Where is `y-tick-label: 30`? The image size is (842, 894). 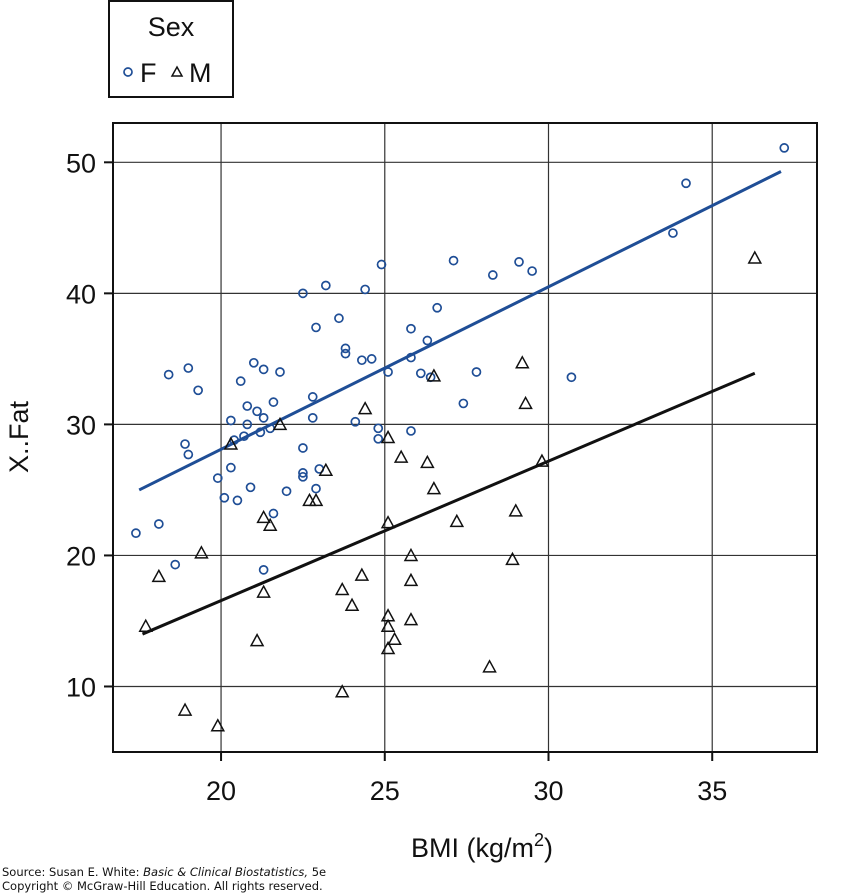
y-tick-label: 30 is located at coordinates (81, 425).